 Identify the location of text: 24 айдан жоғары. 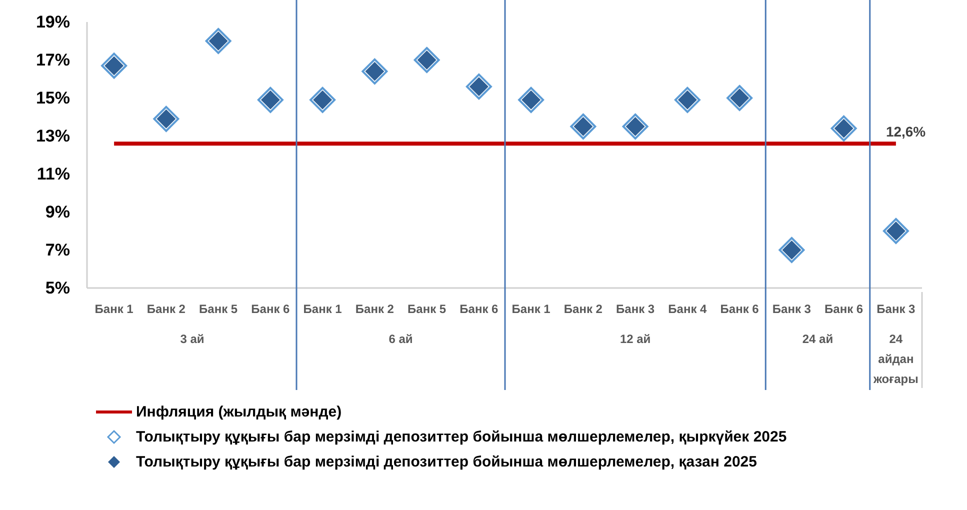
(895, 359).